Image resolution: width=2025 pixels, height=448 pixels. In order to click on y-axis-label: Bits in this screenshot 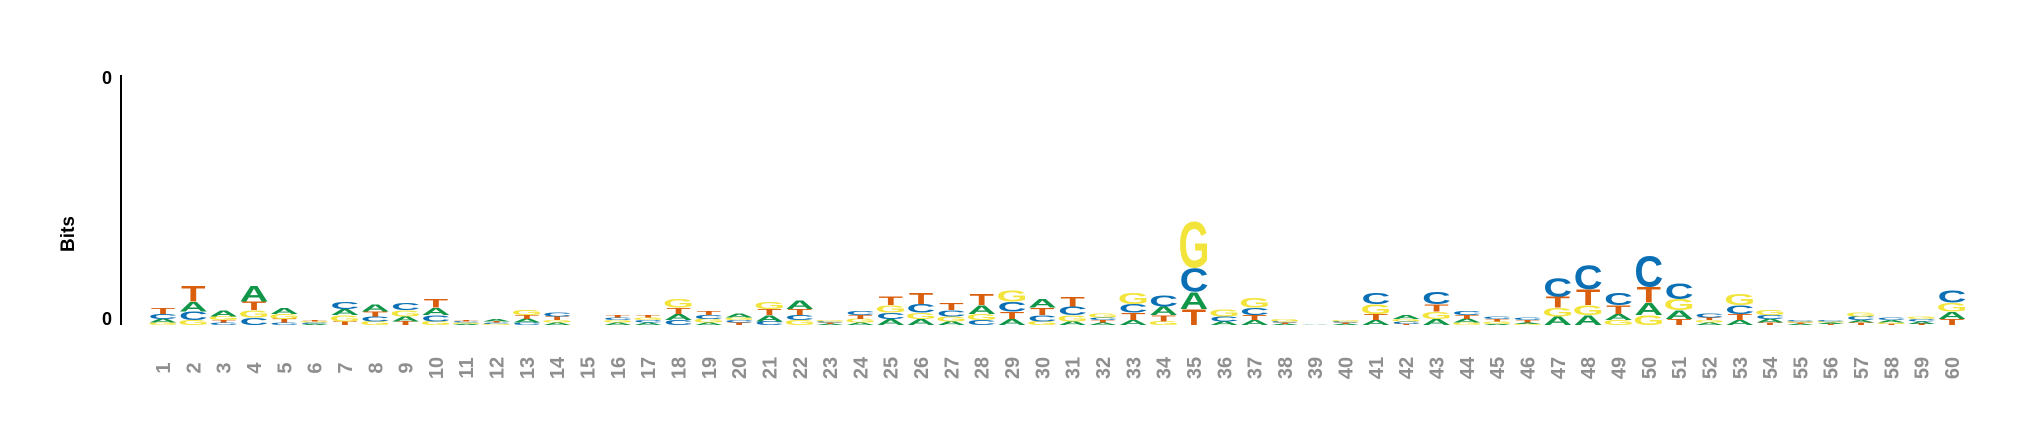, I will do `click(68, 234)`.